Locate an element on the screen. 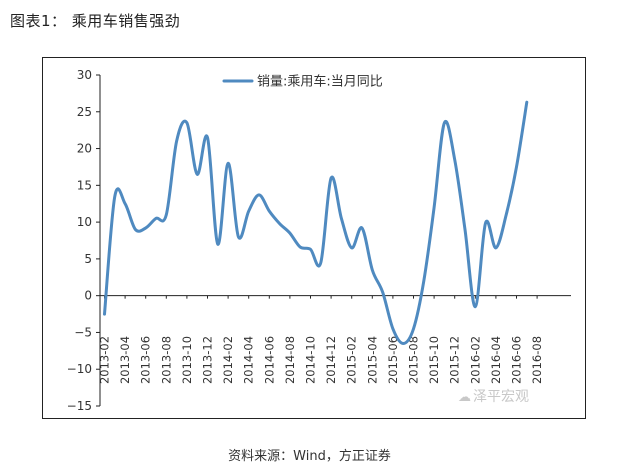  x-tick-label: 2015-12 is located at coordinates (455, 360).